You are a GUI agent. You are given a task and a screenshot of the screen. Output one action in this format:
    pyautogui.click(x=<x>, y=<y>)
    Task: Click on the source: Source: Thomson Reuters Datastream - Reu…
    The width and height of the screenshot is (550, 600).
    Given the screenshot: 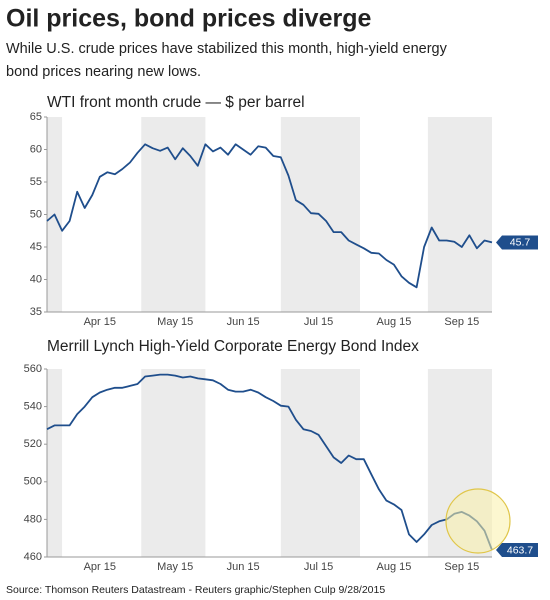 What is the action you would take?
    pyautogui.click(x=195, y=590)
    